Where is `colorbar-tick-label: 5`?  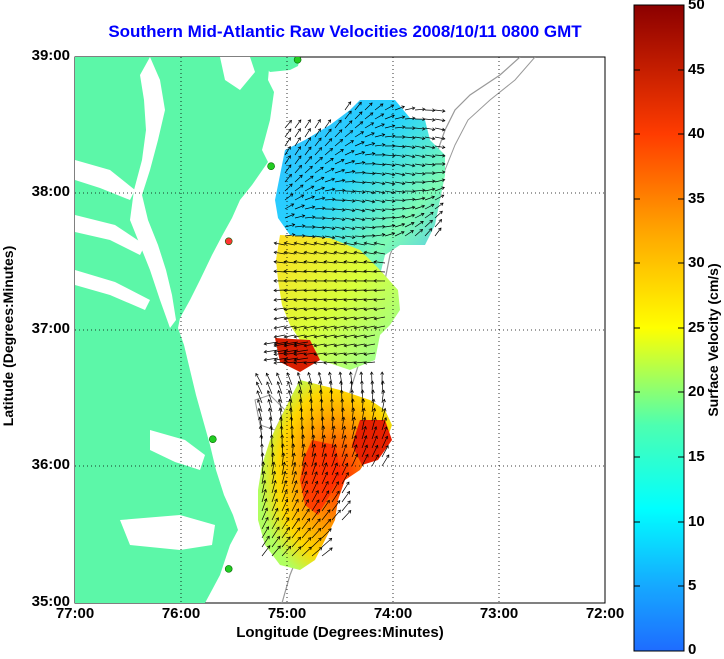 colorbar-tick-label: 5 is located at coordinates (692, 585).